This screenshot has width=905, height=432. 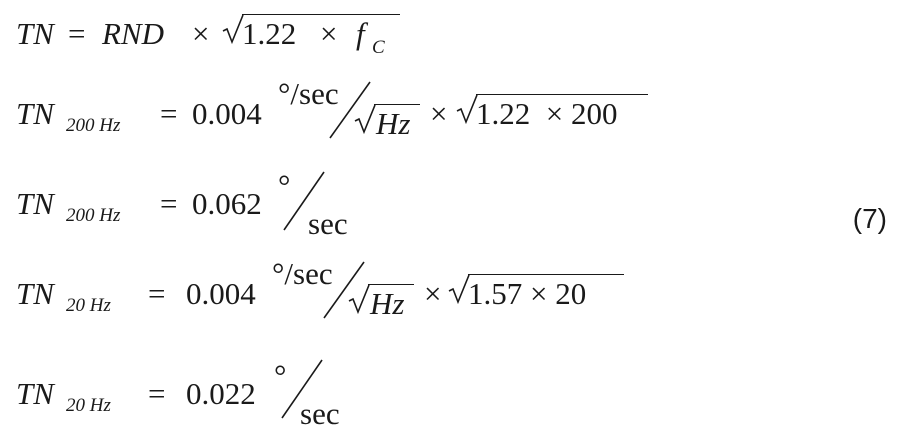 I want to click on eq3-lhs: TN, so click(x=35, y=203).